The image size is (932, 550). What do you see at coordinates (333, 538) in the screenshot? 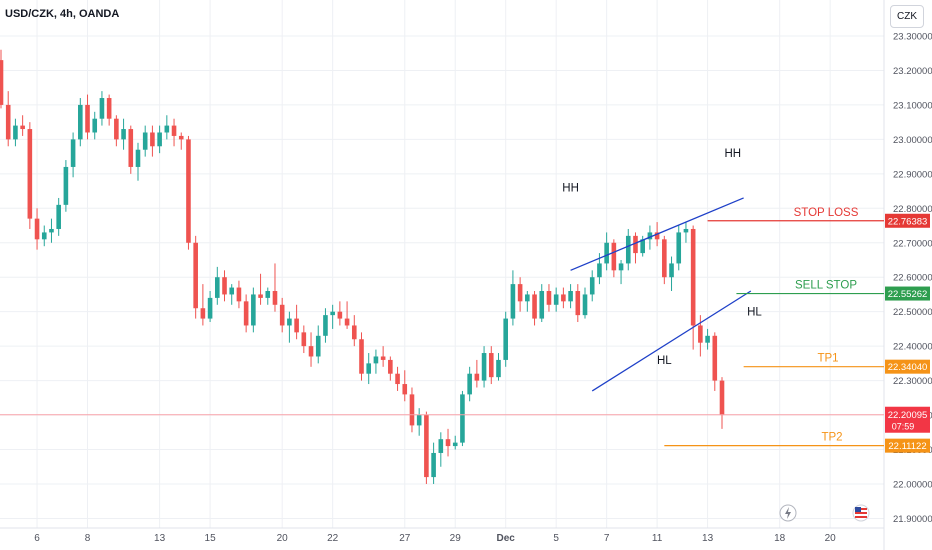
I see `x-tick-label: 22` at bounding box center [333, 538].